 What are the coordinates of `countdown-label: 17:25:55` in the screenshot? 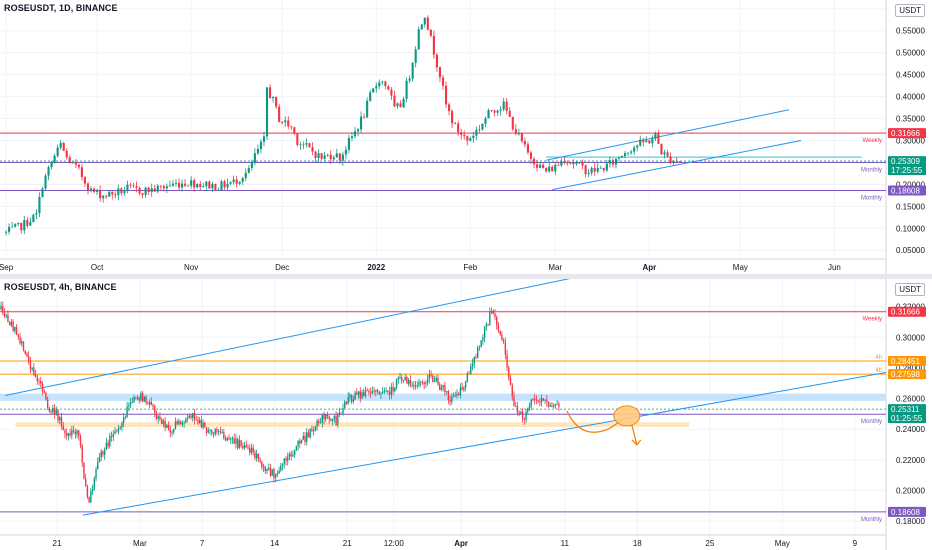 It's located at (907, 170).